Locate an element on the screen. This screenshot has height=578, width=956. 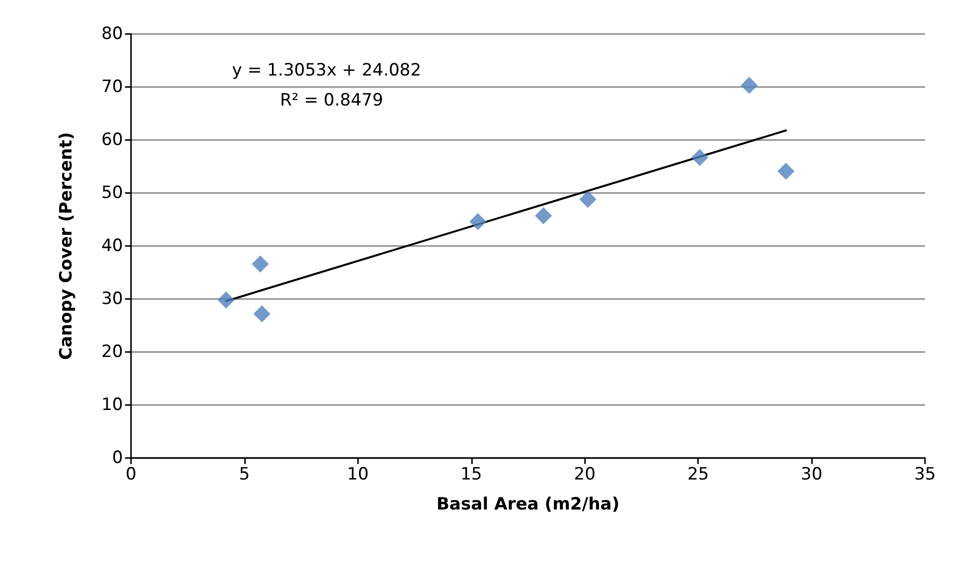
x-axis-title: Basal Area (m2/ha) is located at coordinates (528, 504).